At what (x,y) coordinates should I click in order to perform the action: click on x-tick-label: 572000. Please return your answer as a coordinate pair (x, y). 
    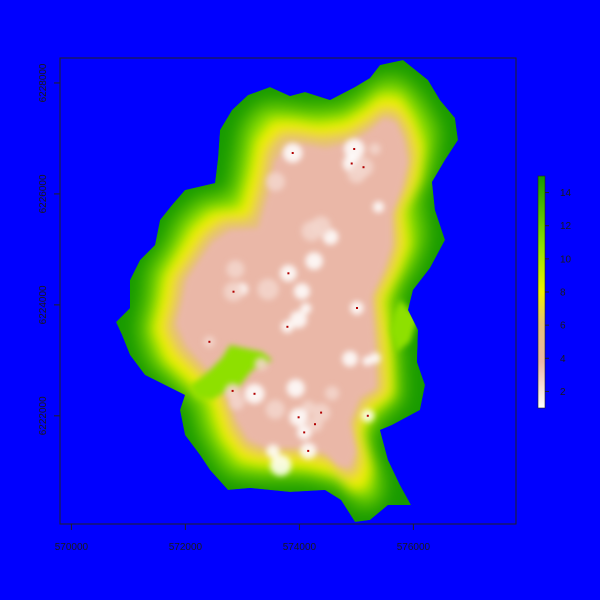
    Looking at the image, I should click on (186, 547).